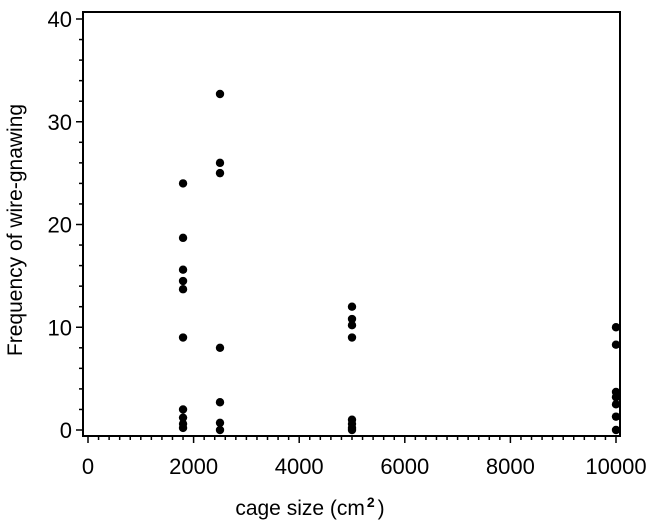  I want to click on x-axis-title: cage size (cm 2), so click(309, 507).